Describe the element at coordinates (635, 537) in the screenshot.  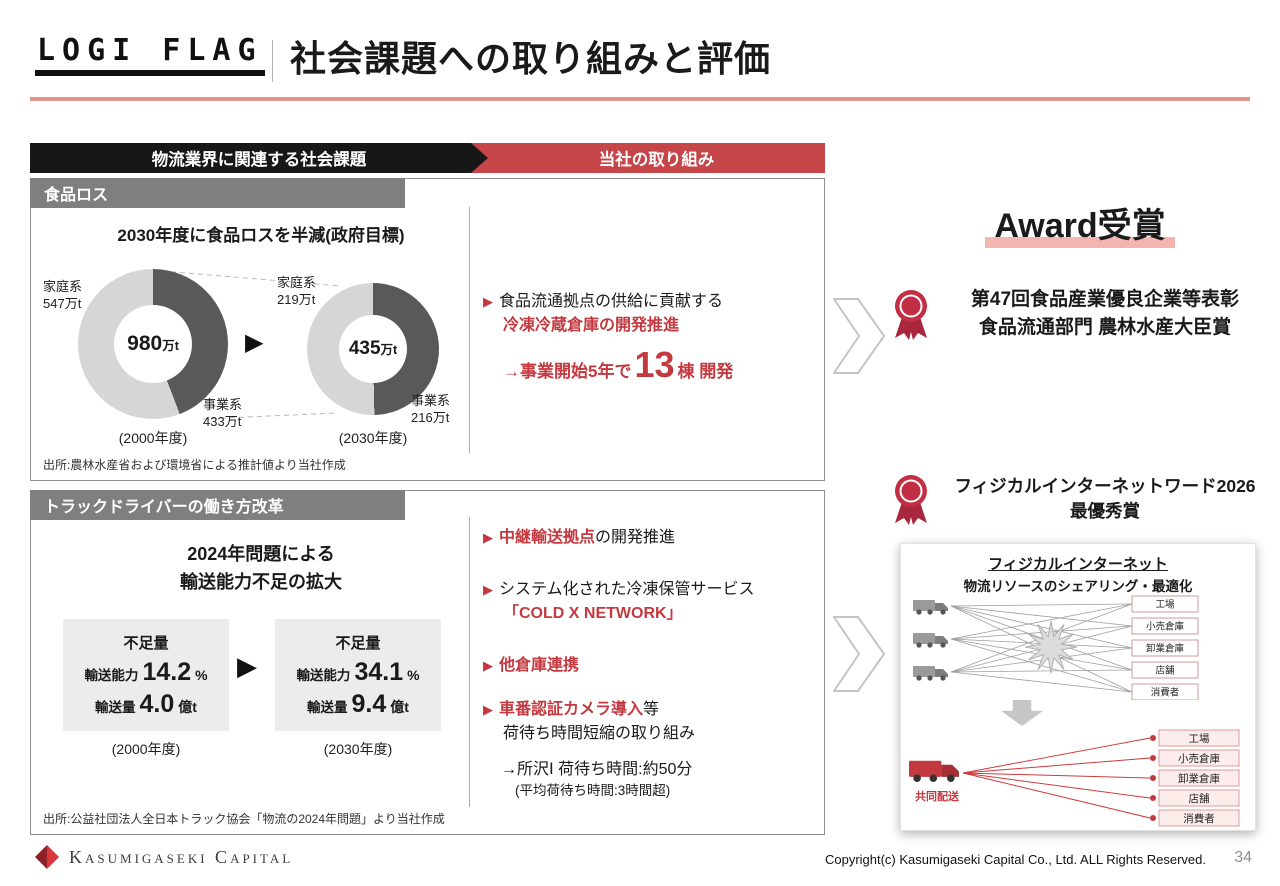
I see `bullet-text: の開発推進` at that location.